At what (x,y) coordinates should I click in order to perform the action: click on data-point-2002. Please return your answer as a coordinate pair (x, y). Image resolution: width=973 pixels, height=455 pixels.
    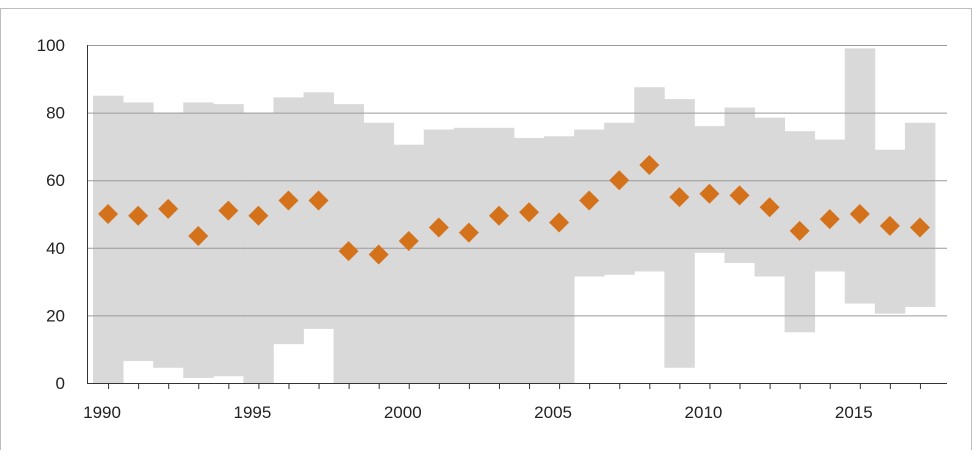
    Looking at the image, I should click on (468, 232).